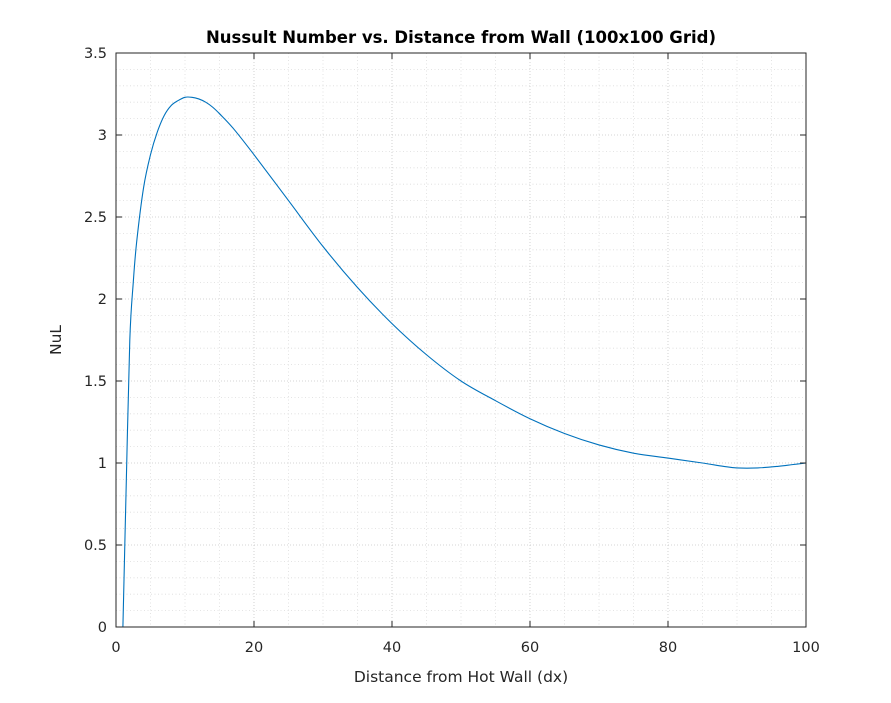 The width and height of the screenshot is (891, 703). I want to click on x-tick-labels: 0 20 40 60 80 100, so click(465, 648).